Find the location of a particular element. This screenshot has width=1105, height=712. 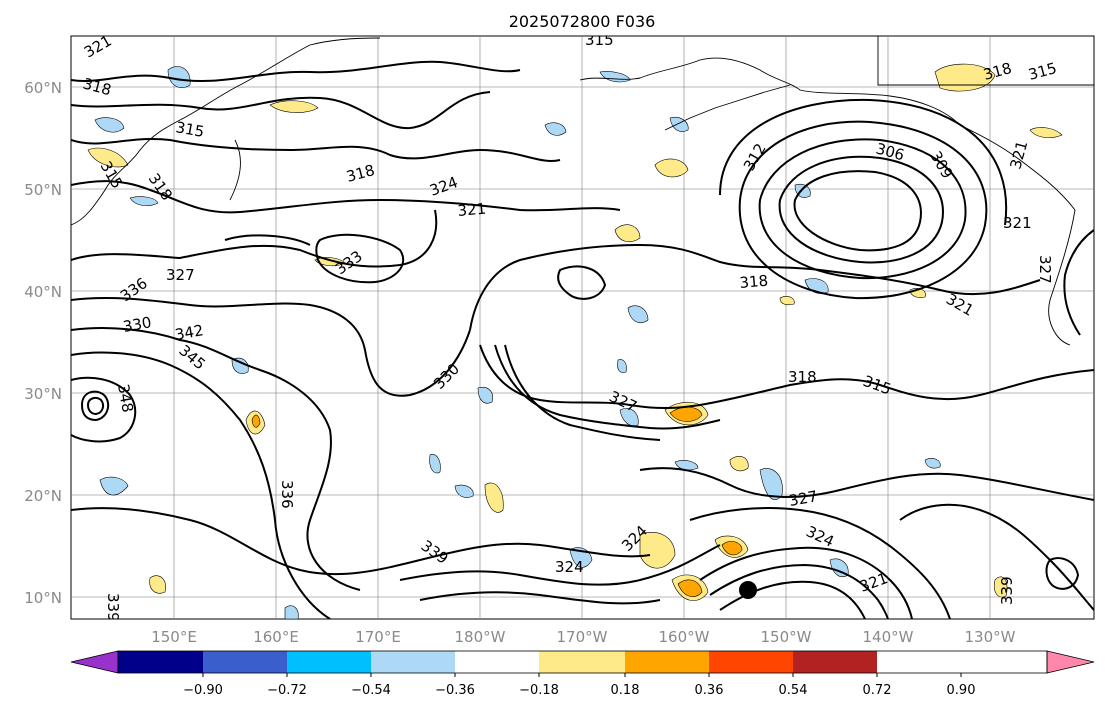

colorbar-tick-label: 0.18 is located at coordinates (625, 690).